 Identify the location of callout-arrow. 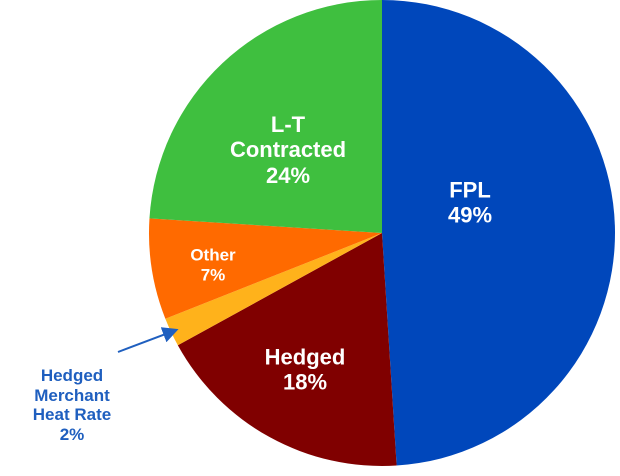
(148, 340).